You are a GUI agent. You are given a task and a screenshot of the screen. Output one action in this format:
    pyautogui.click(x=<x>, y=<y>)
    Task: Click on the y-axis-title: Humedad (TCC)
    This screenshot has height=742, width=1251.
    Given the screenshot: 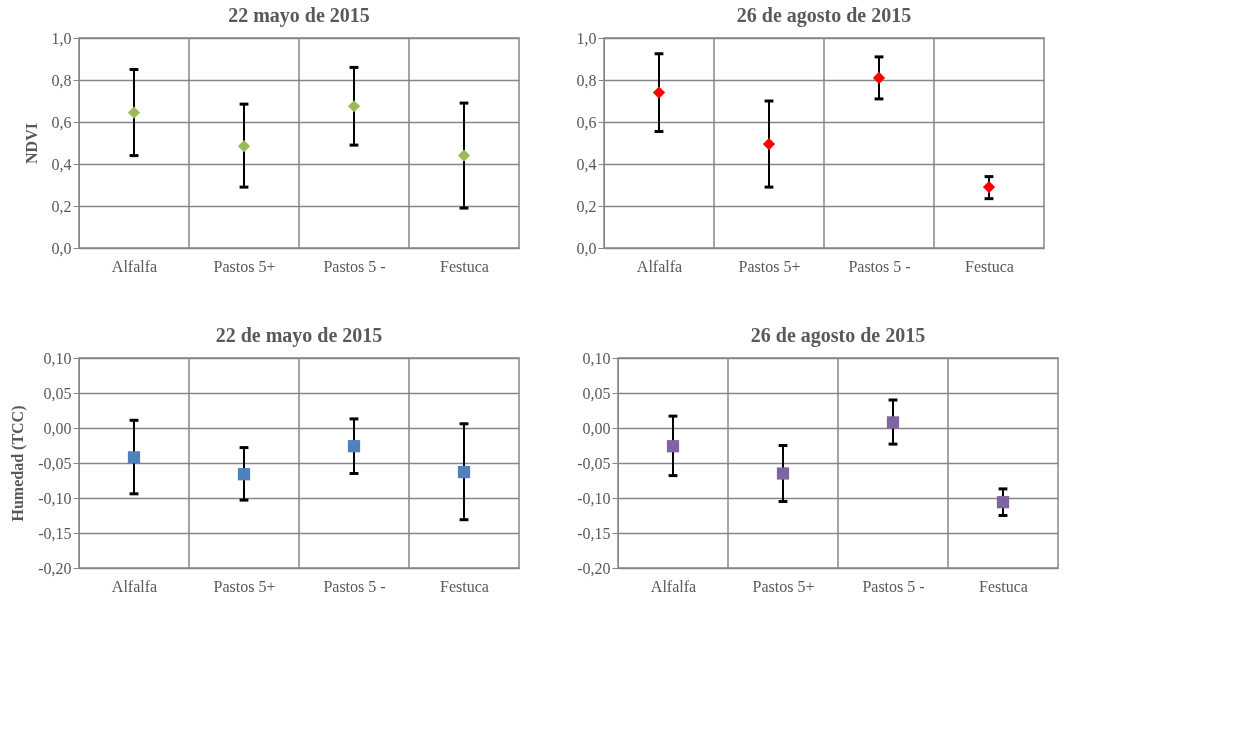 What is the action you would take?
    pyautogui.click(x=18, y=463)
    